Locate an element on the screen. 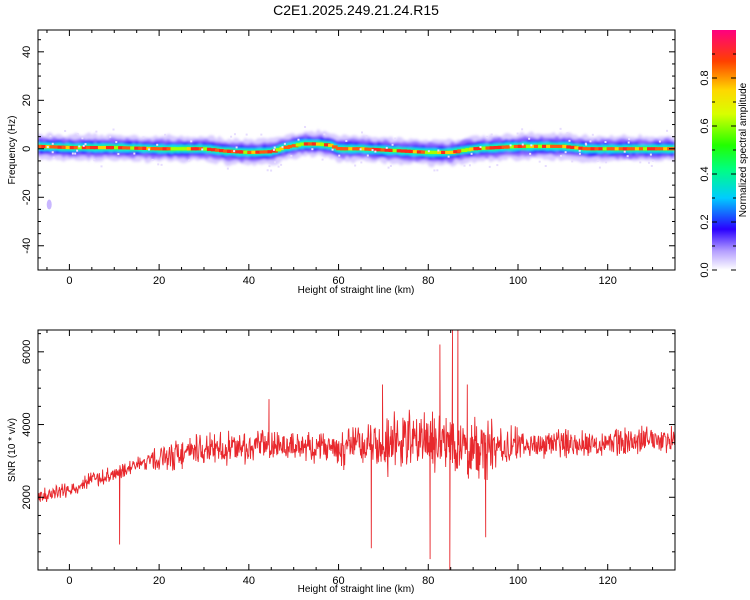 The width and height of the screenshot is (750, 600). spectrogram-y-tick-label: -20 is located at coordinates (27, 197).